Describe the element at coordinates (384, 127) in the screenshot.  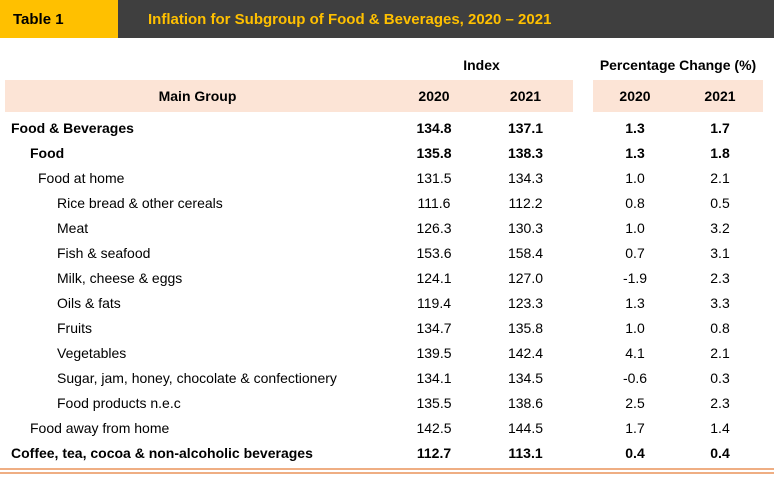
I see `table-row: Food & Beverages 134.8 137.1 1.3 1.7` at that location.